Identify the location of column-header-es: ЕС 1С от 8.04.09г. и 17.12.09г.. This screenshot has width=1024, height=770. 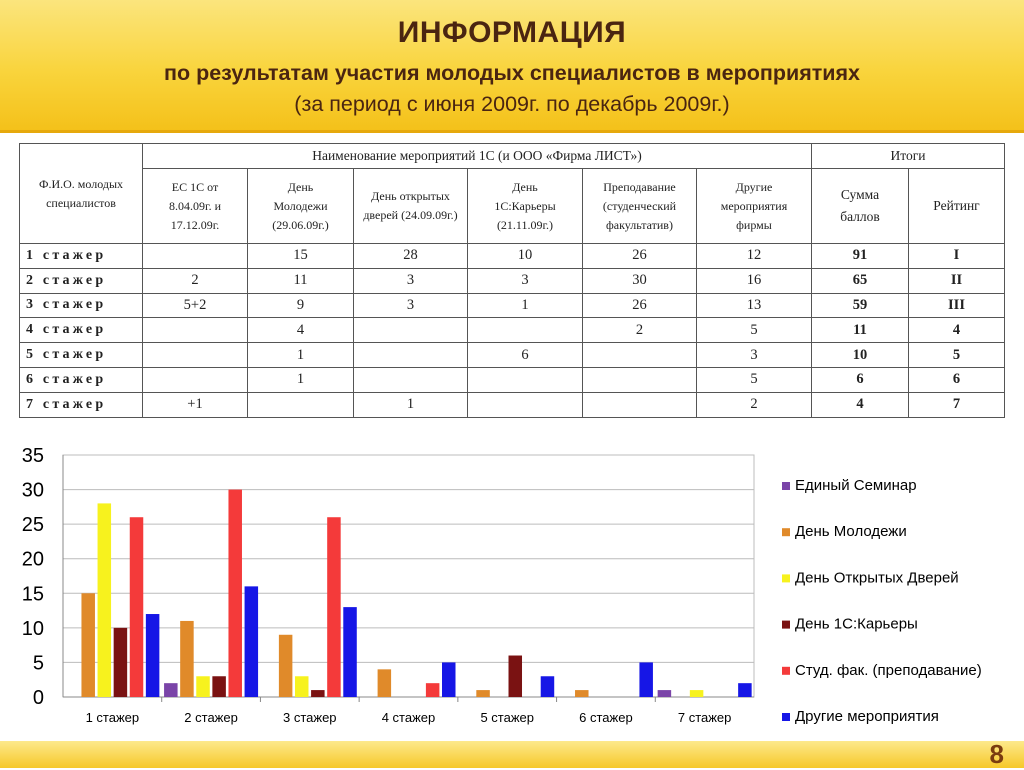
(195, 206).